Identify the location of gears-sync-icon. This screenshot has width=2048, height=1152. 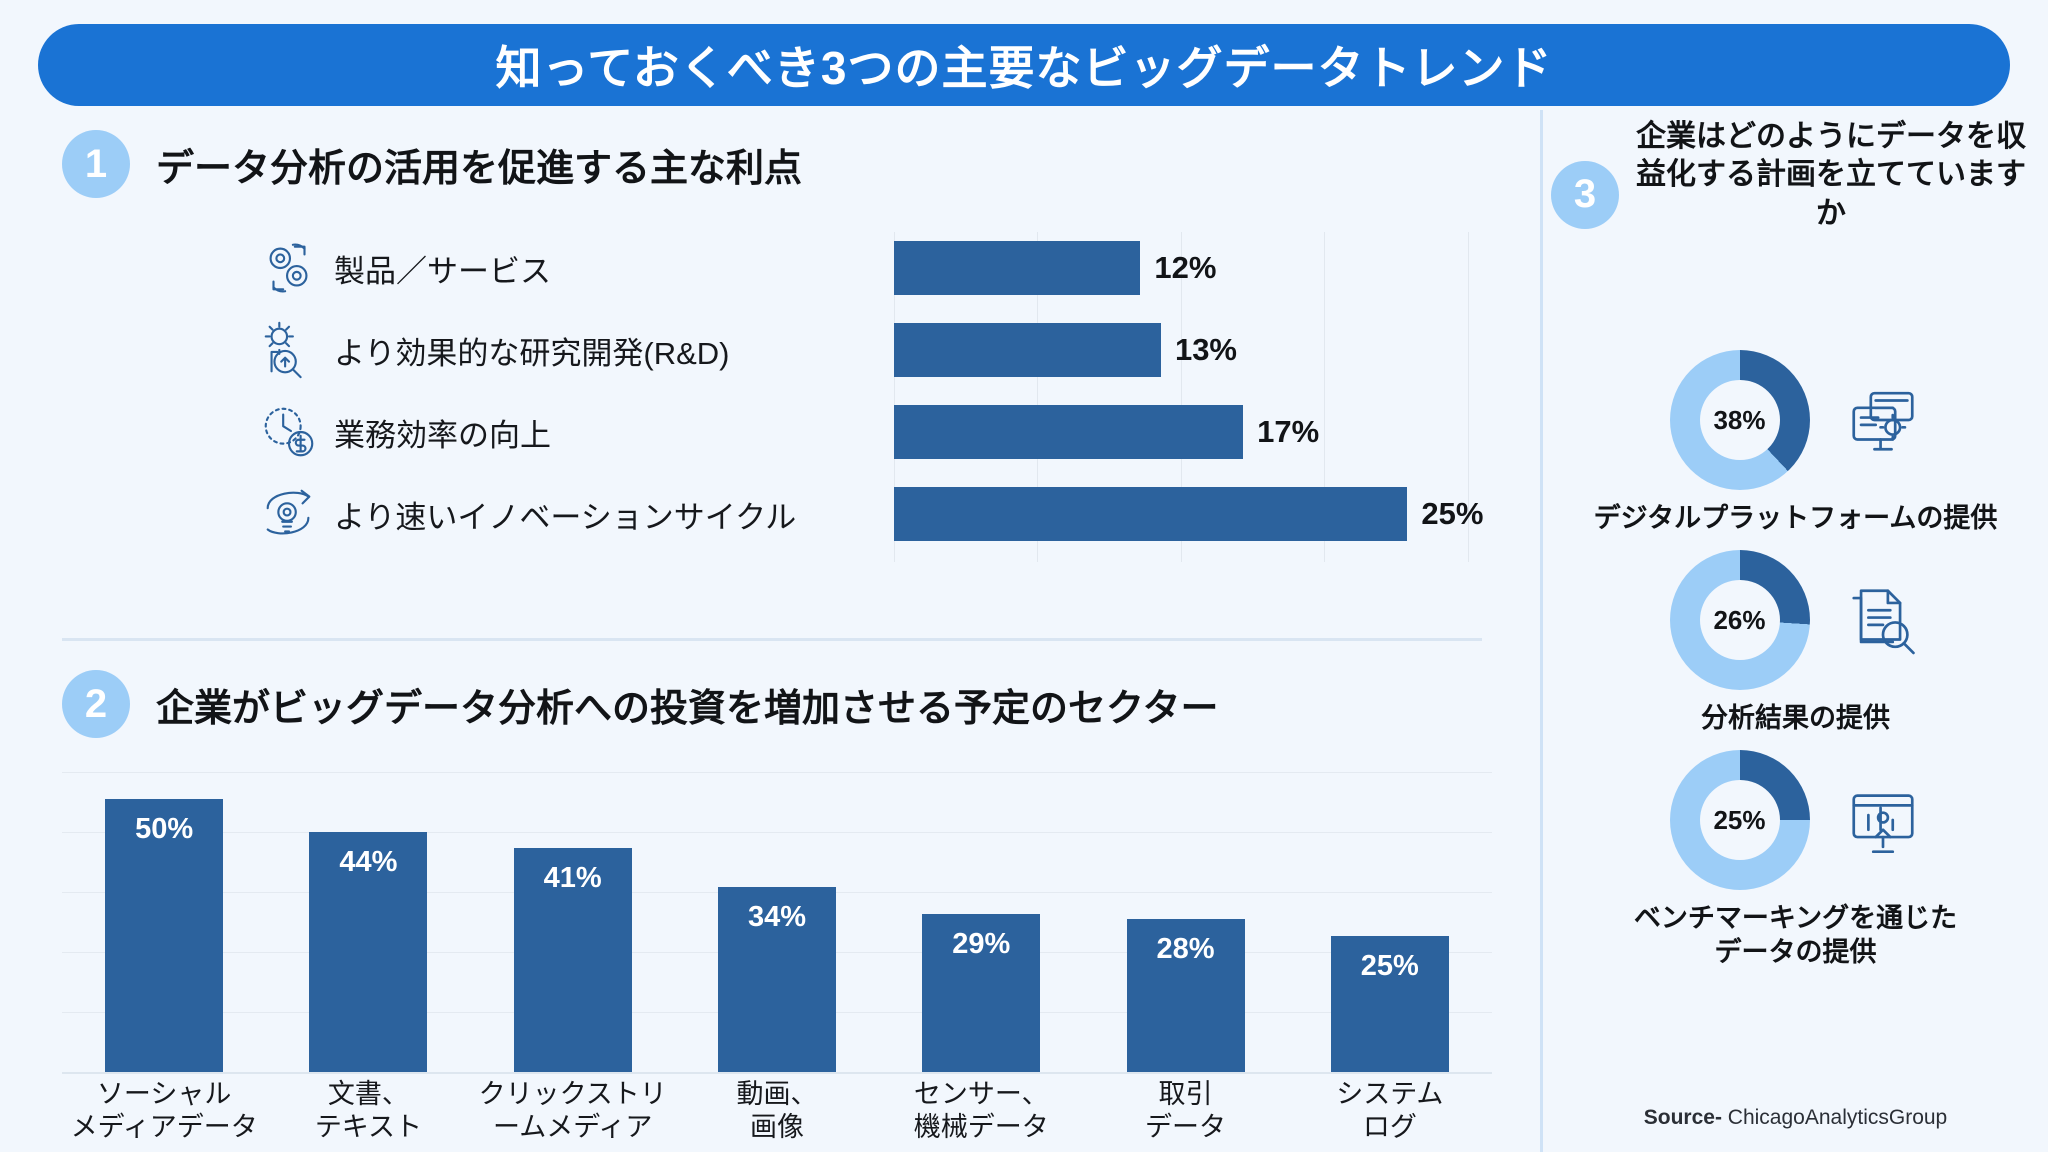
(289, 268).